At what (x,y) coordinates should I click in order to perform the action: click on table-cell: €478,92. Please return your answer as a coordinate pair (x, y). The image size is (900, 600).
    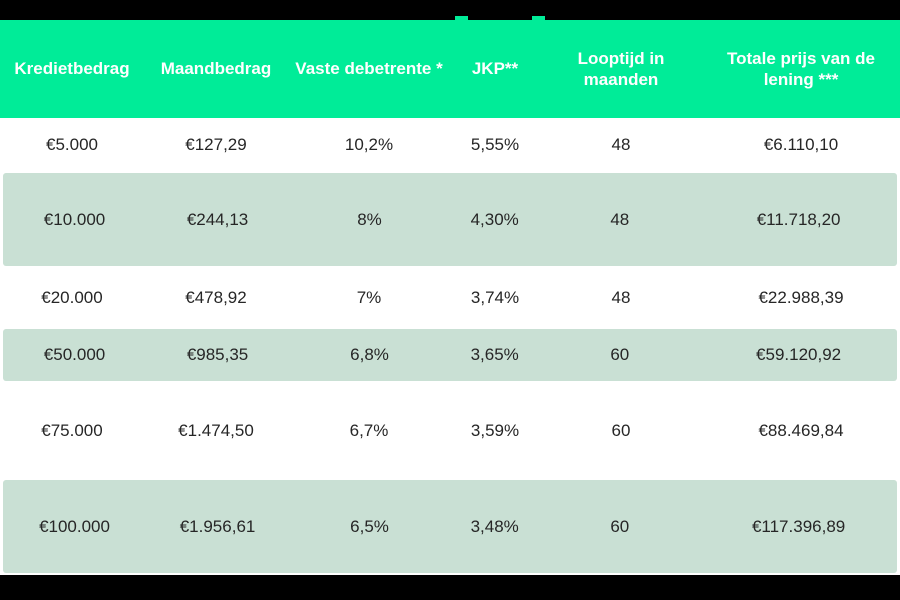
    Looking at the image, I should click on (216, 297).